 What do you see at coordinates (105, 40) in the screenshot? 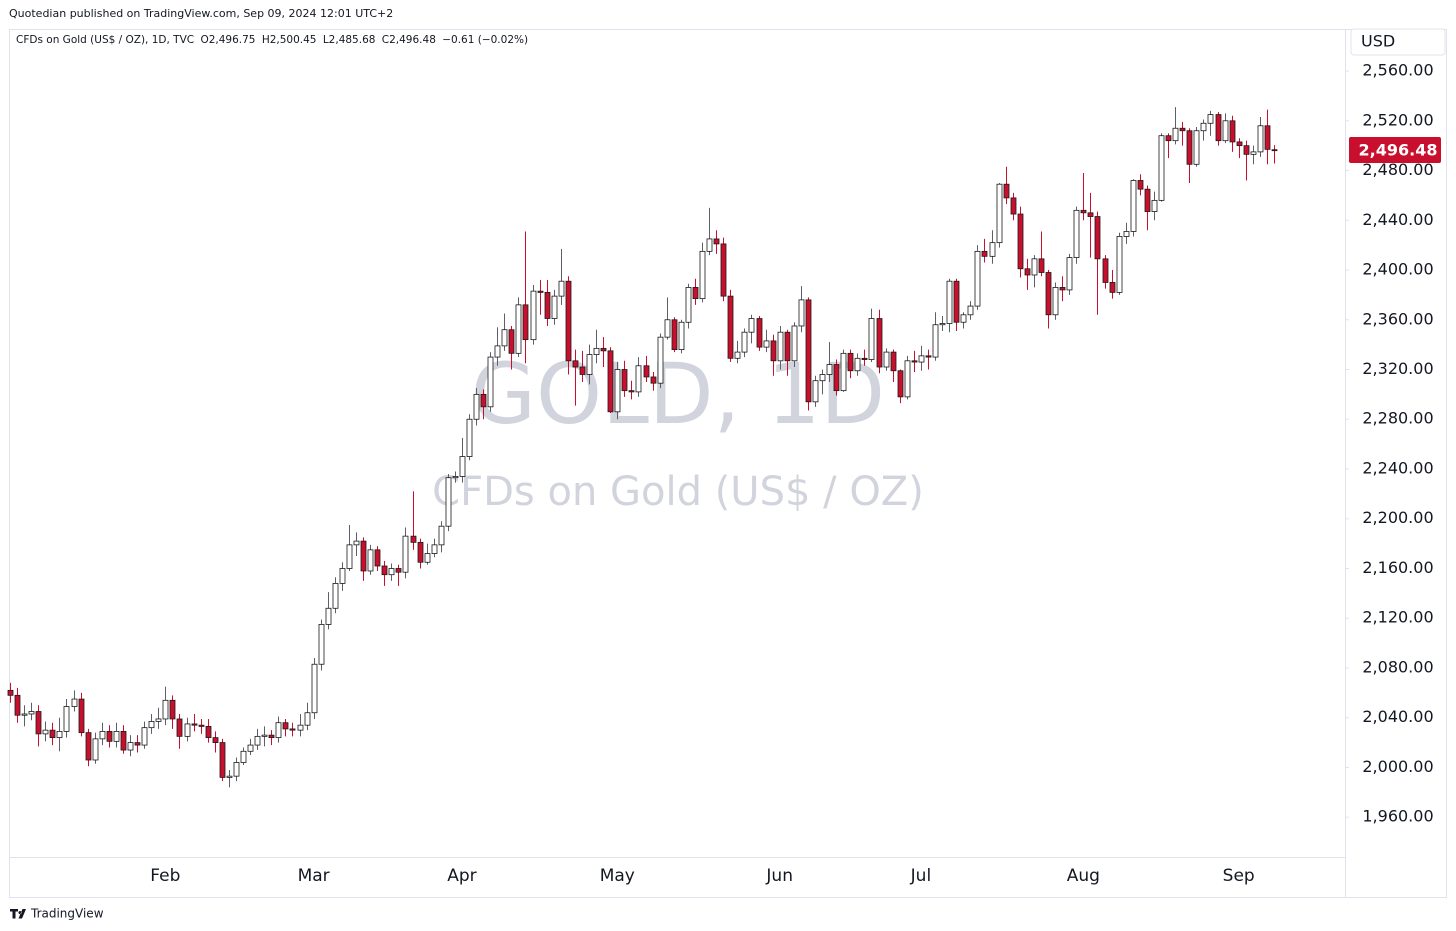
I see `legend-symbol: CFDs on Gold (US$ / OZ), 1D, TVC` at bounding box center [105, 40].